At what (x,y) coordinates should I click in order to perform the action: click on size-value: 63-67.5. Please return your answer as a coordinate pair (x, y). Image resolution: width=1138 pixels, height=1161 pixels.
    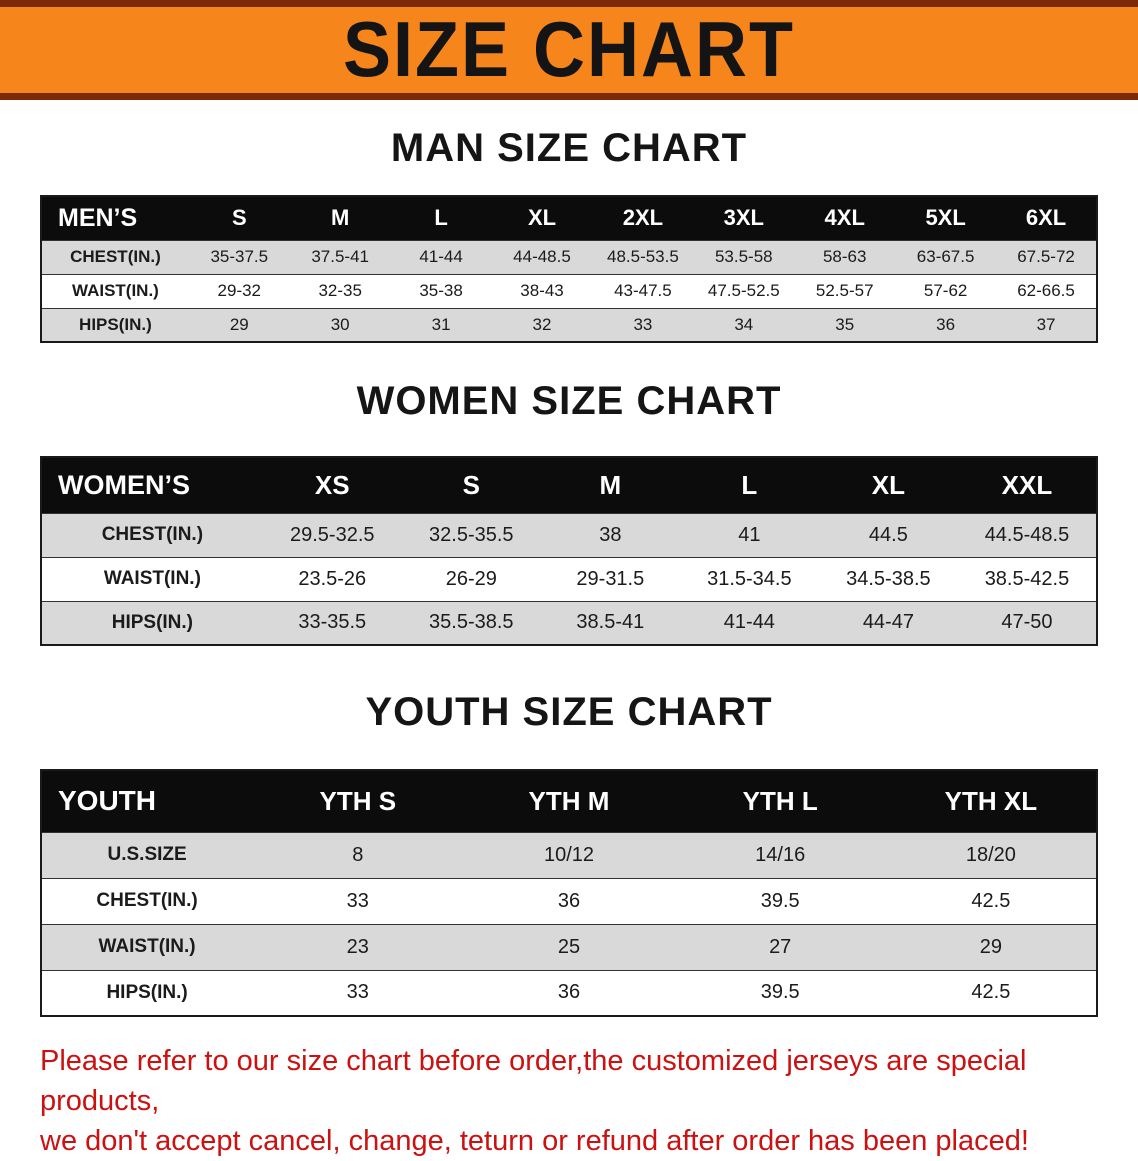
    Looking at the image, I should click on (946, 256).